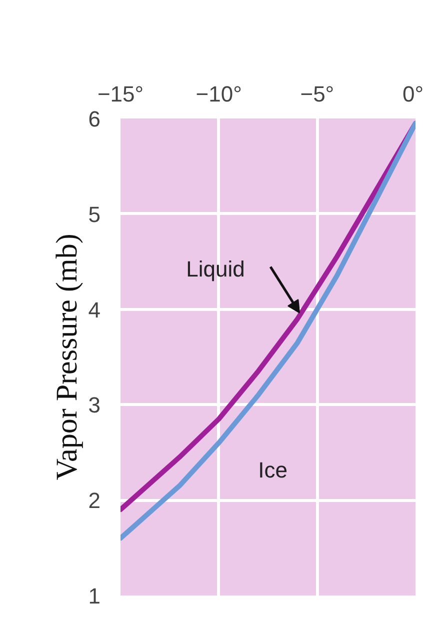 Image resolution: width=423 pixels, height=626 pixels. I want to click on y-axis-title: Vapor Pressure (mb), so click(67, 357).